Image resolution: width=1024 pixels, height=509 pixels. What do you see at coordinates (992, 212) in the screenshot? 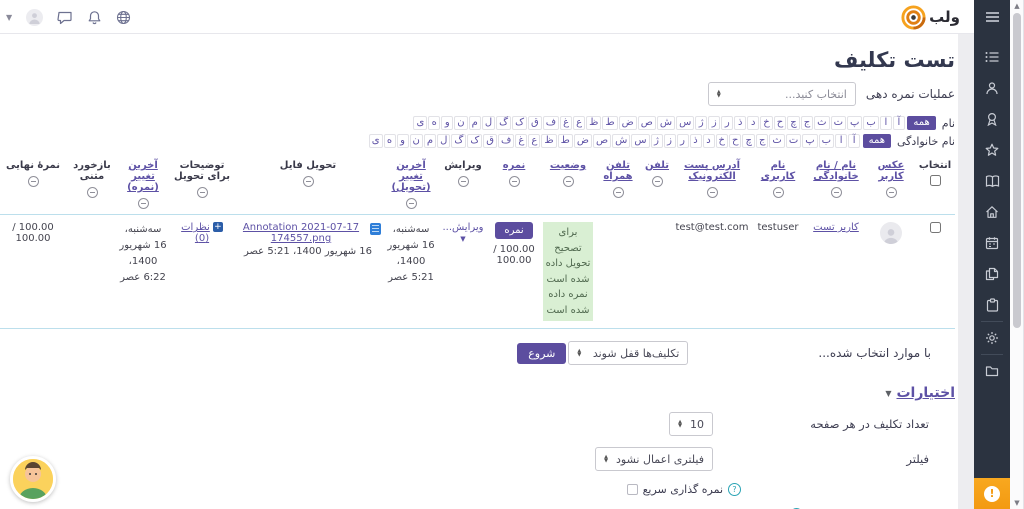
I see `home-icon` at bounding box center [992, 212].